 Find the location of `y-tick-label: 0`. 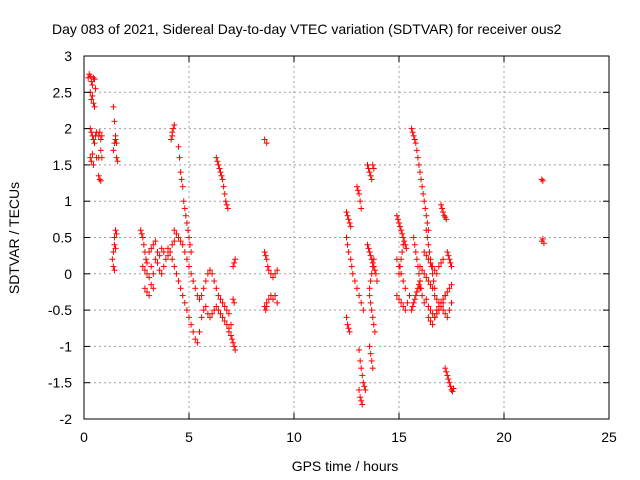

y-tick-label: 0 is located at coordinates (68, 274).